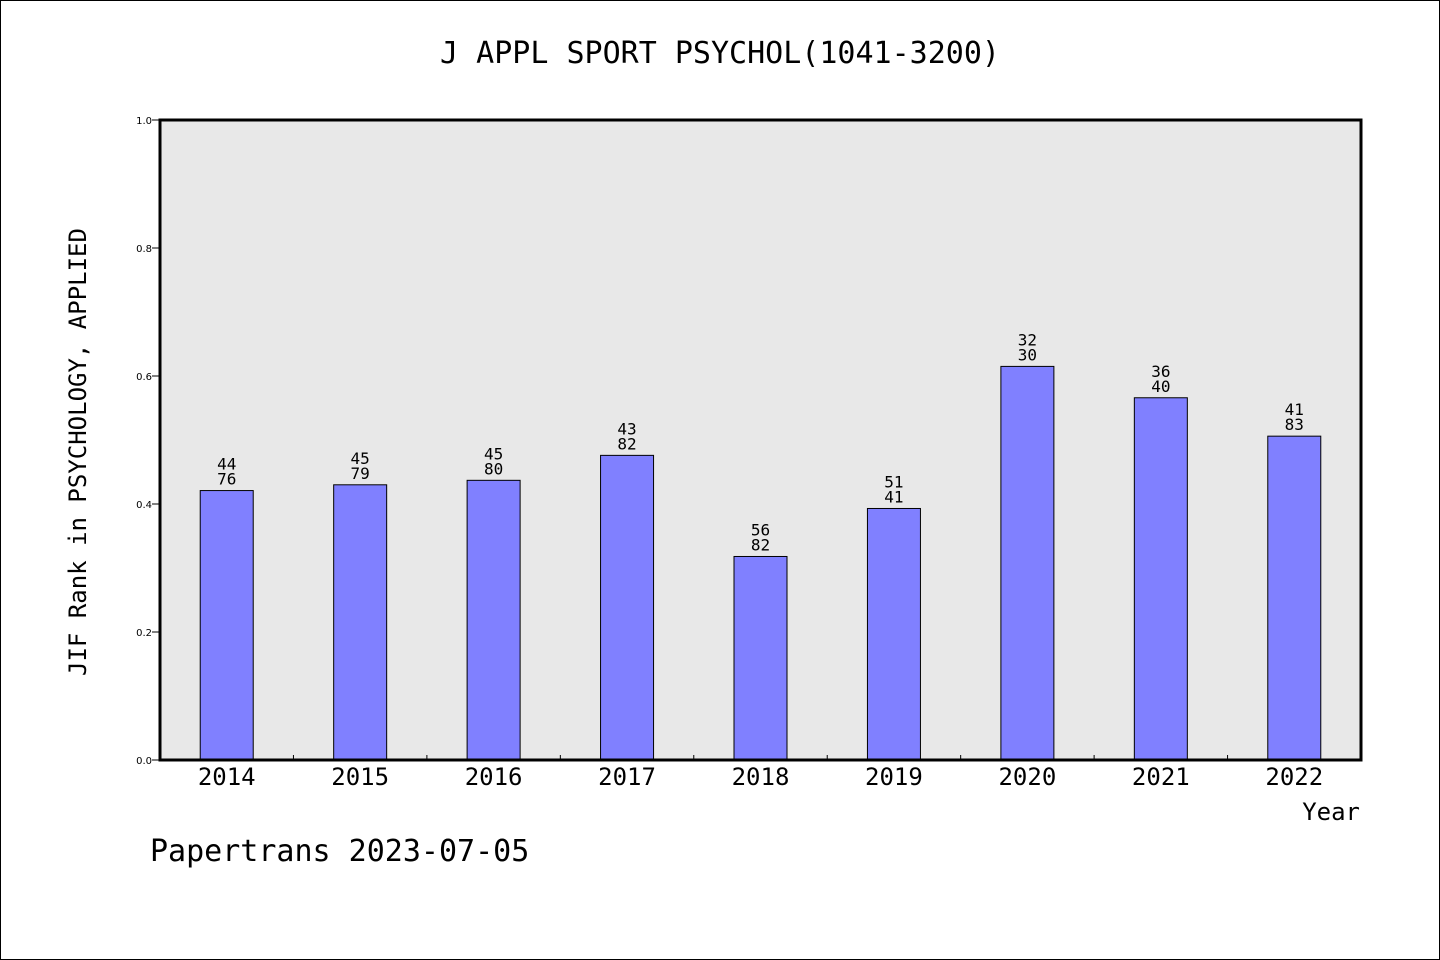  What do you see at coordinates (493, 468) in the screenshot?
I see `bar-label-total: 80` at bounding box center [493, 468].